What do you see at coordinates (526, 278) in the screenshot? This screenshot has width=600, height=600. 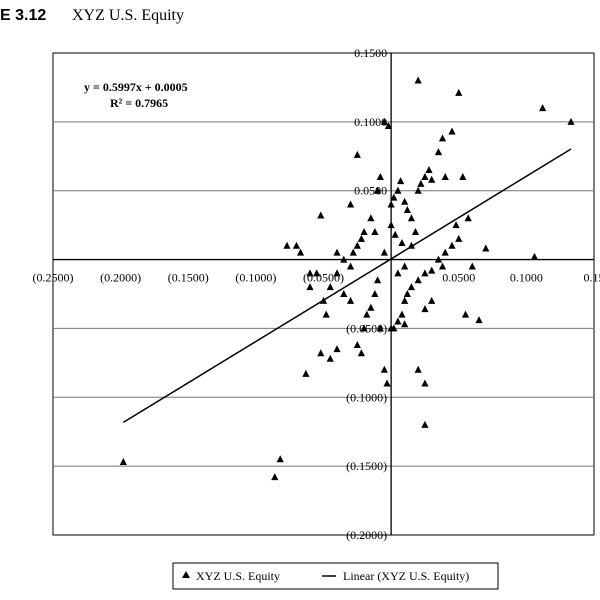 I see `x-tick-label-6: 0.1000` at bounding box center [526, 278].